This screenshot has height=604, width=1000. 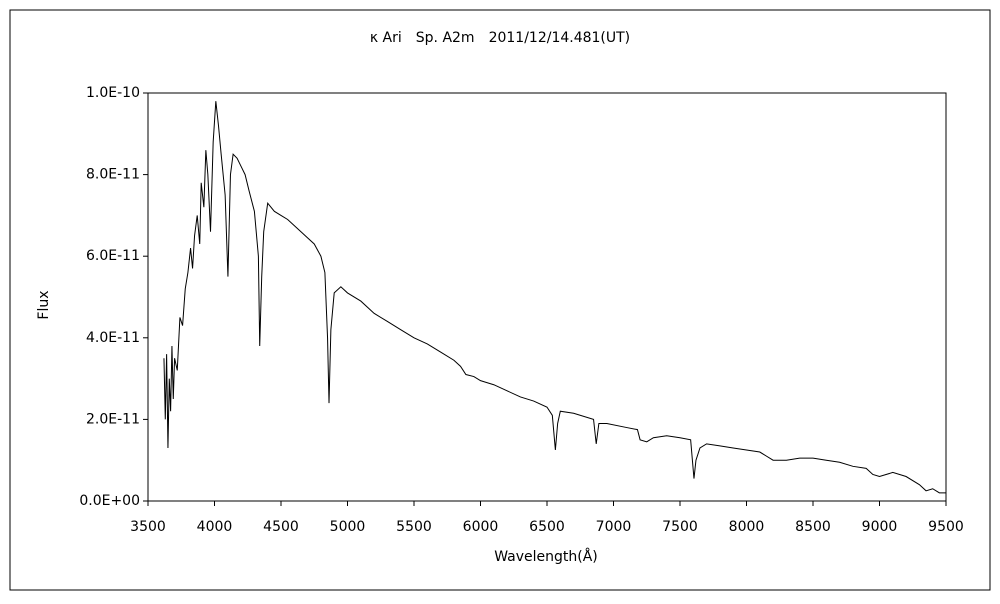 I want to click on y-axis-label: Flux, so click(x=44, y=304).